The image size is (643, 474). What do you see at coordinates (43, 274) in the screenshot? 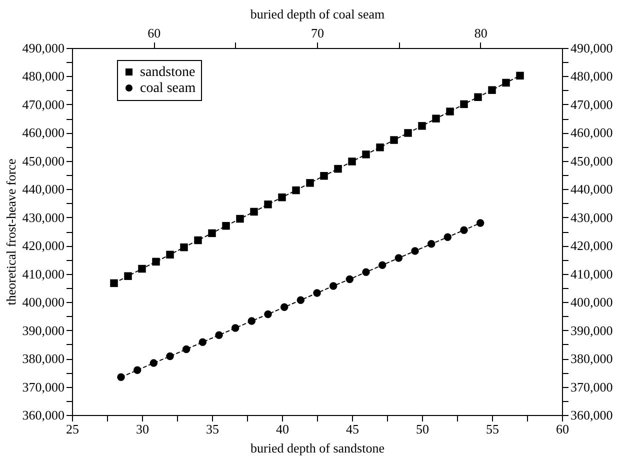
I see `y-tick-label: 410,000` at bounding box center [43, 274].